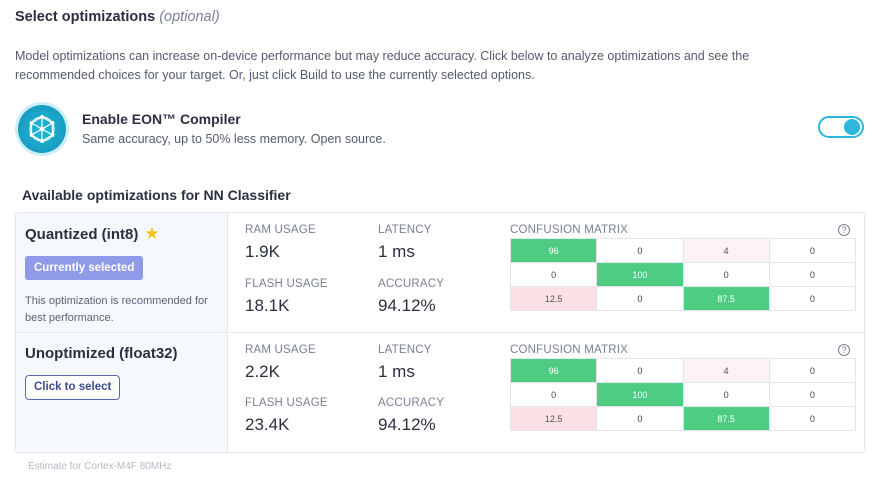 This screenshot has width=882, height=479. I want to click on section-title: Select optimizations (optional), so click(117, 17).